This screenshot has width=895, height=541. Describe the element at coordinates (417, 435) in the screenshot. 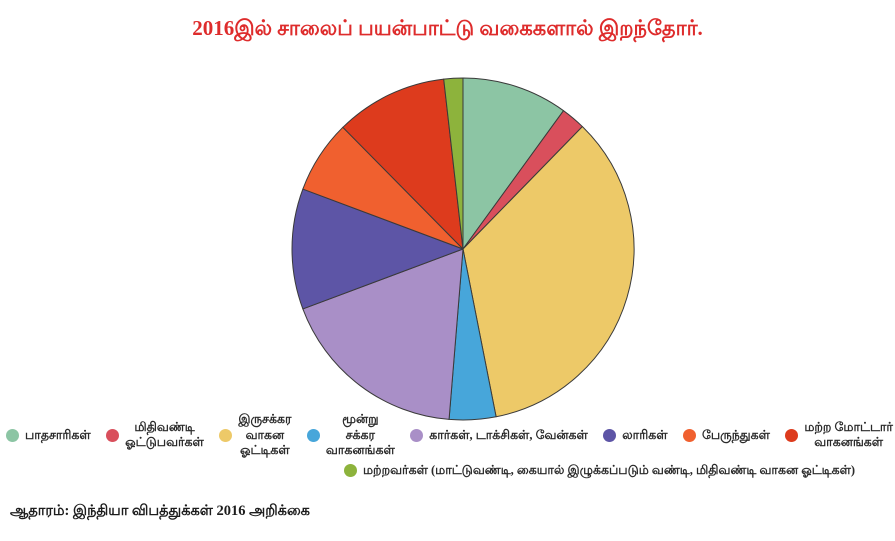

I see `legend-swatch-cars-taxis-vans` at that location.